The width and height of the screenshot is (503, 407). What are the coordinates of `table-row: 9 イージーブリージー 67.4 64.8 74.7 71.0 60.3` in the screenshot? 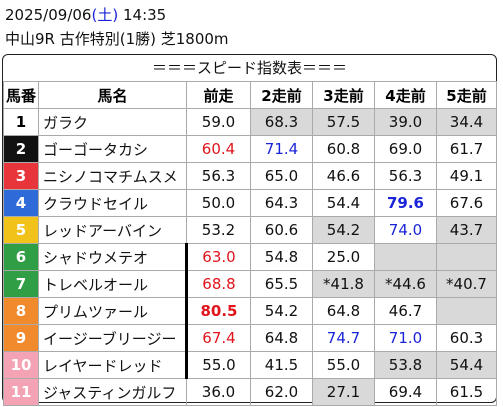 It's located at (250, 338).